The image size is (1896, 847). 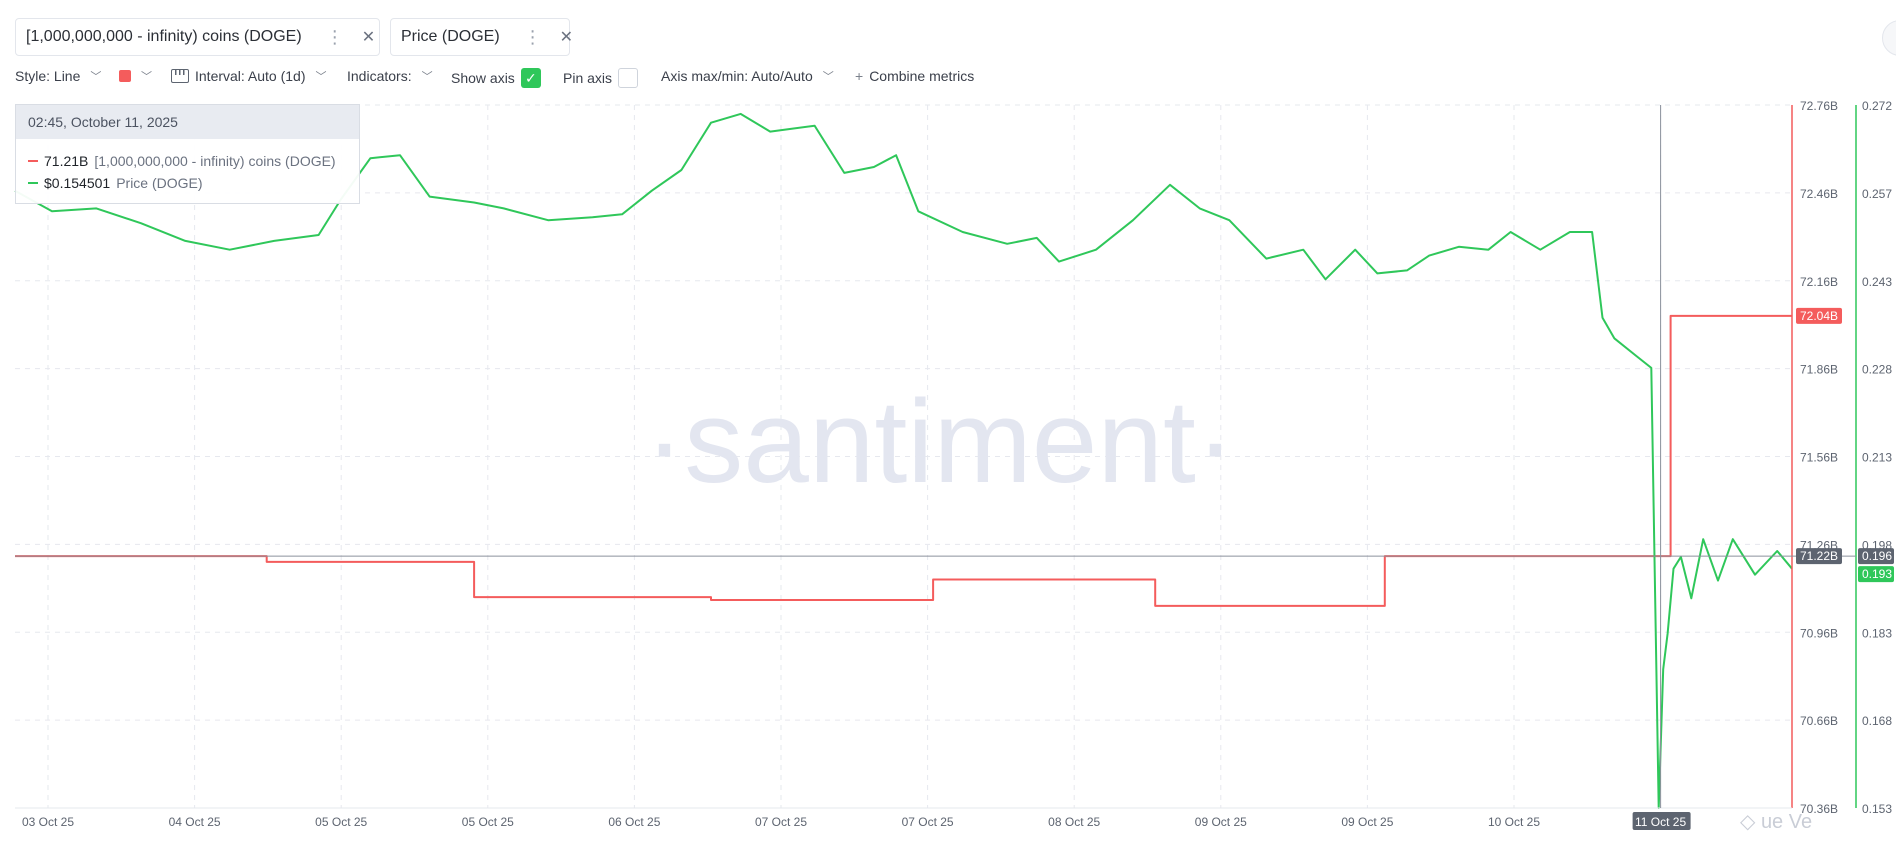 I want to click on ruler-icon, so click(x=180, y=76).